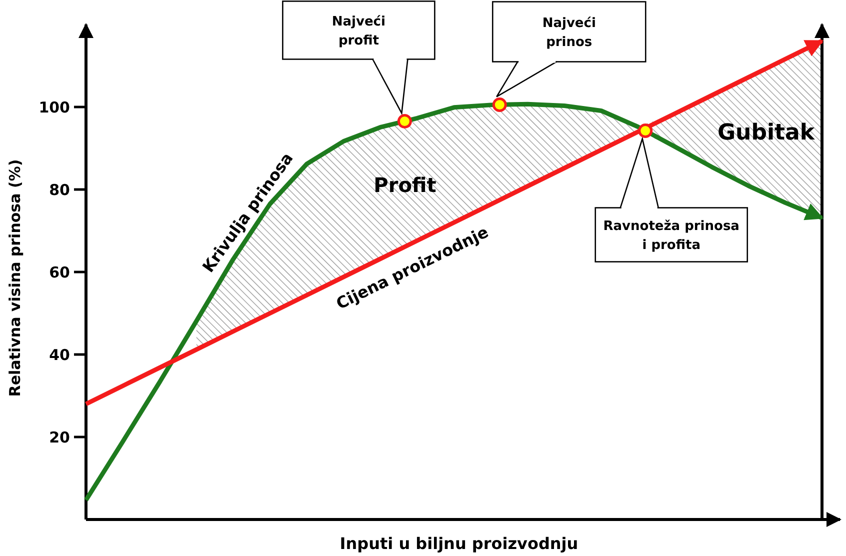 This screenshot has height=556, width=846. Describe the element at coordinates (359, 31) in the screenshot. I see `annotation: Najveći profit` at that location.